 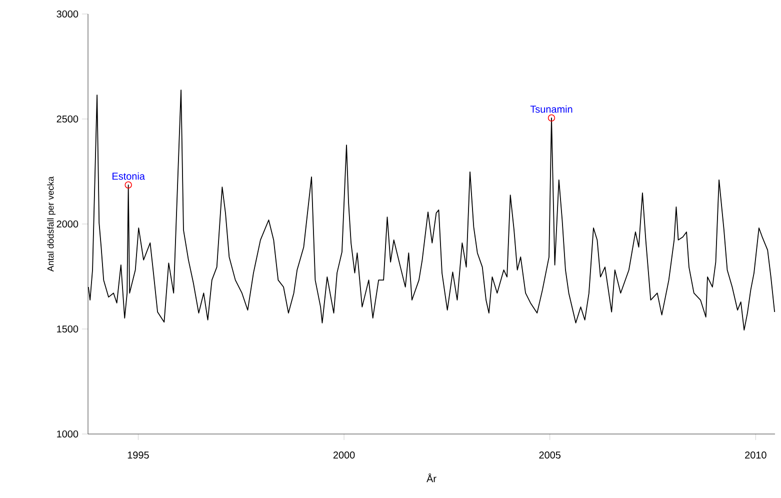 What do you see at coordinates (431, 477) in the screenshot?
I see `x-axis-title: År` at bounding box center [431, 477].